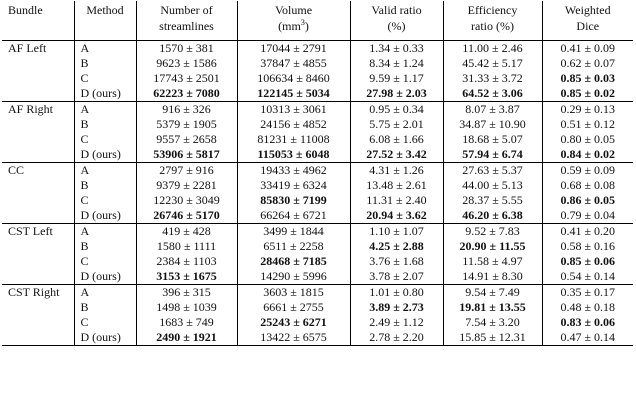 This screenshot has width=636, height=401. What do you see at coordinates (396, 94) in the screenshot?
I see `cell-valid-ratio: 27.98 ± 2.03` at bounding box center [396, 94].